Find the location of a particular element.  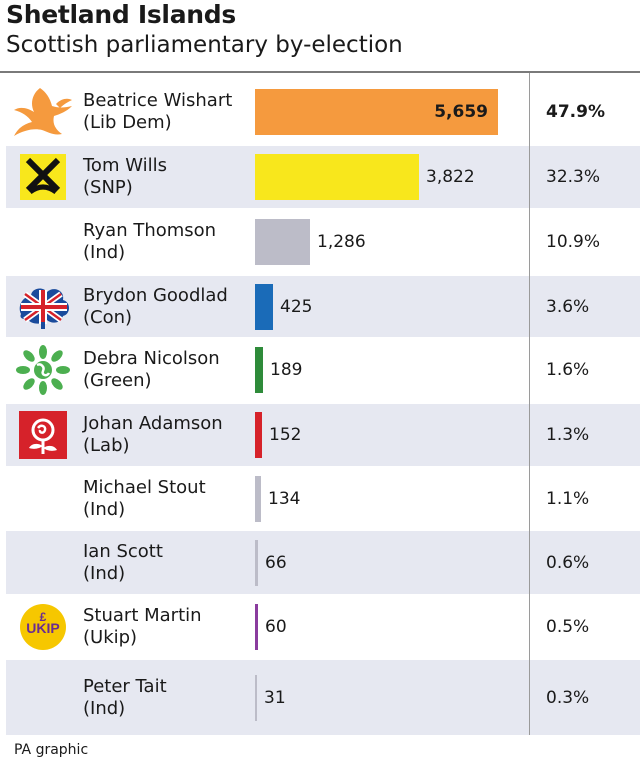

candidate-name: Tom Wills is located at coordinates (125, 165).